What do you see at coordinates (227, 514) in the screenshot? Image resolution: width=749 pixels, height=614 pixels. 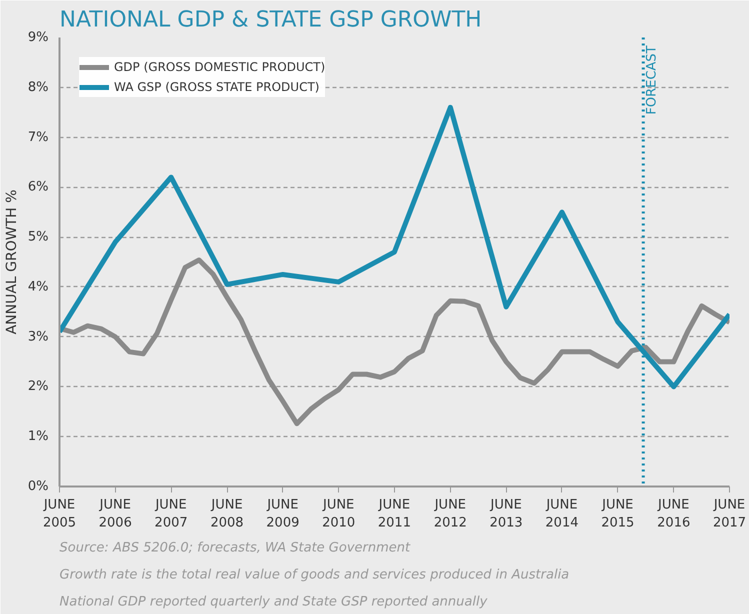 I see `x-tick-label: JUNE 2008` at bounding box center [227, 514].